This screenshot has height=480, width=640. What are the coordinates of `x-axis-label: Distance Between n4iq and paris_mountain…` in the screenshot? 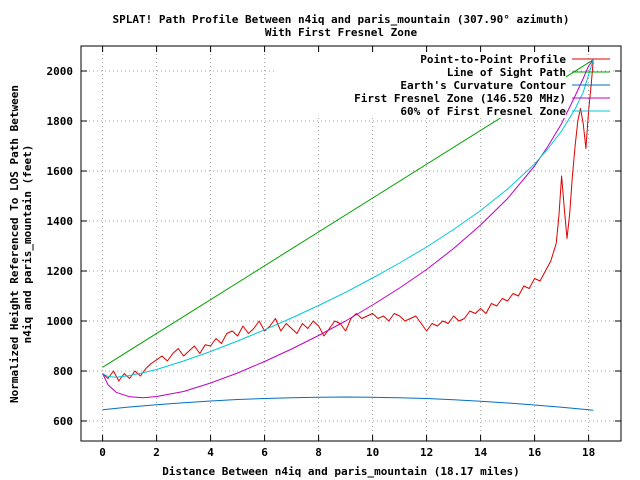 It's located at (341, 471).